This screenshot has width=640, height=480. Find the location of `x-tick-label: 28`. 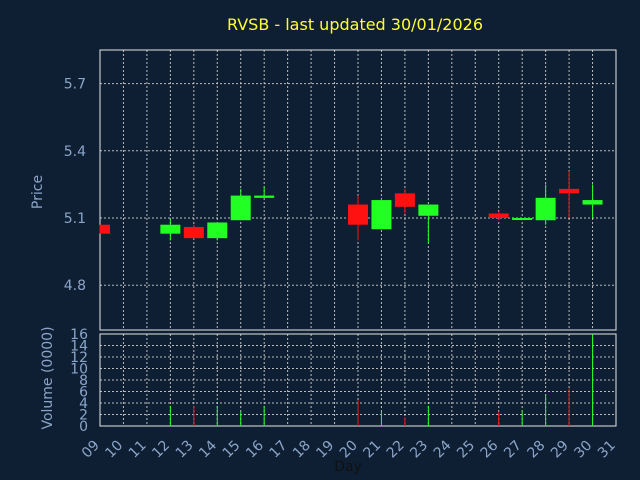

x-tick-label: 28 is located at coordinates (537, 450).